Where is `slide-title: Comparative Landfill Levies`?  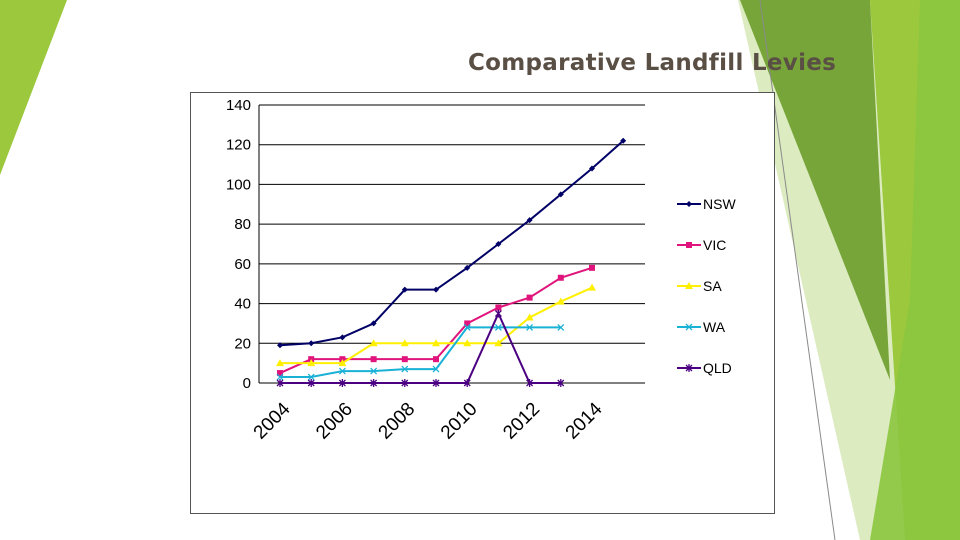 slide-title: Comparative Landfill Levies is located at coordinates (652, 63).